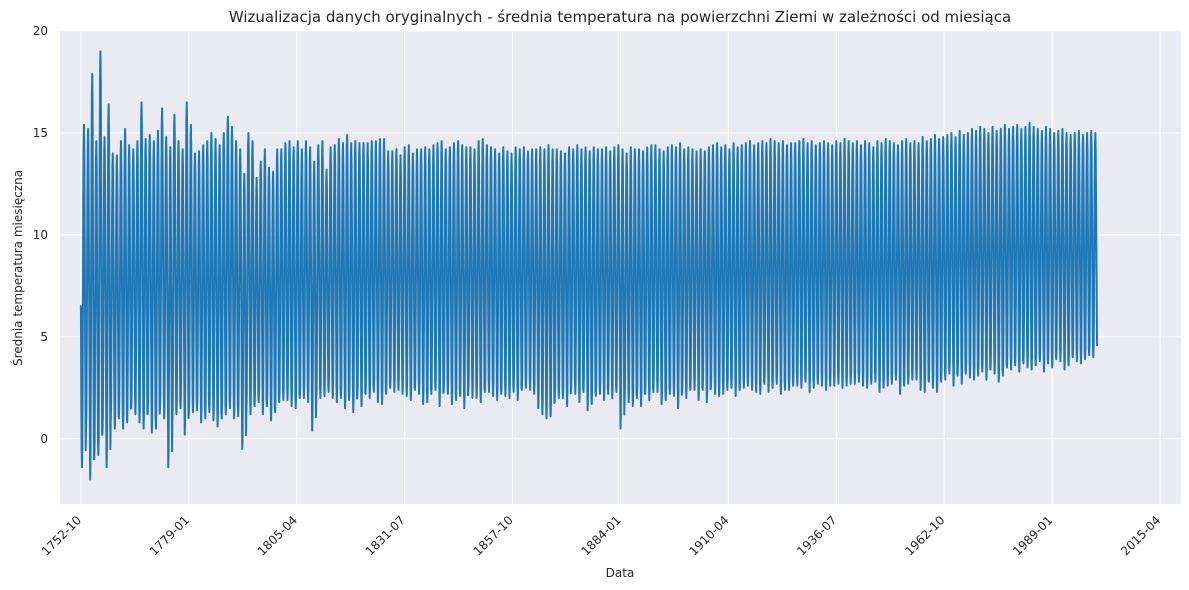 This screenshot has width=1189, height=590. Describe the element at coordinates (385, 535) in the screenshot. I see `x-tick-label: 1831-07` at that location.